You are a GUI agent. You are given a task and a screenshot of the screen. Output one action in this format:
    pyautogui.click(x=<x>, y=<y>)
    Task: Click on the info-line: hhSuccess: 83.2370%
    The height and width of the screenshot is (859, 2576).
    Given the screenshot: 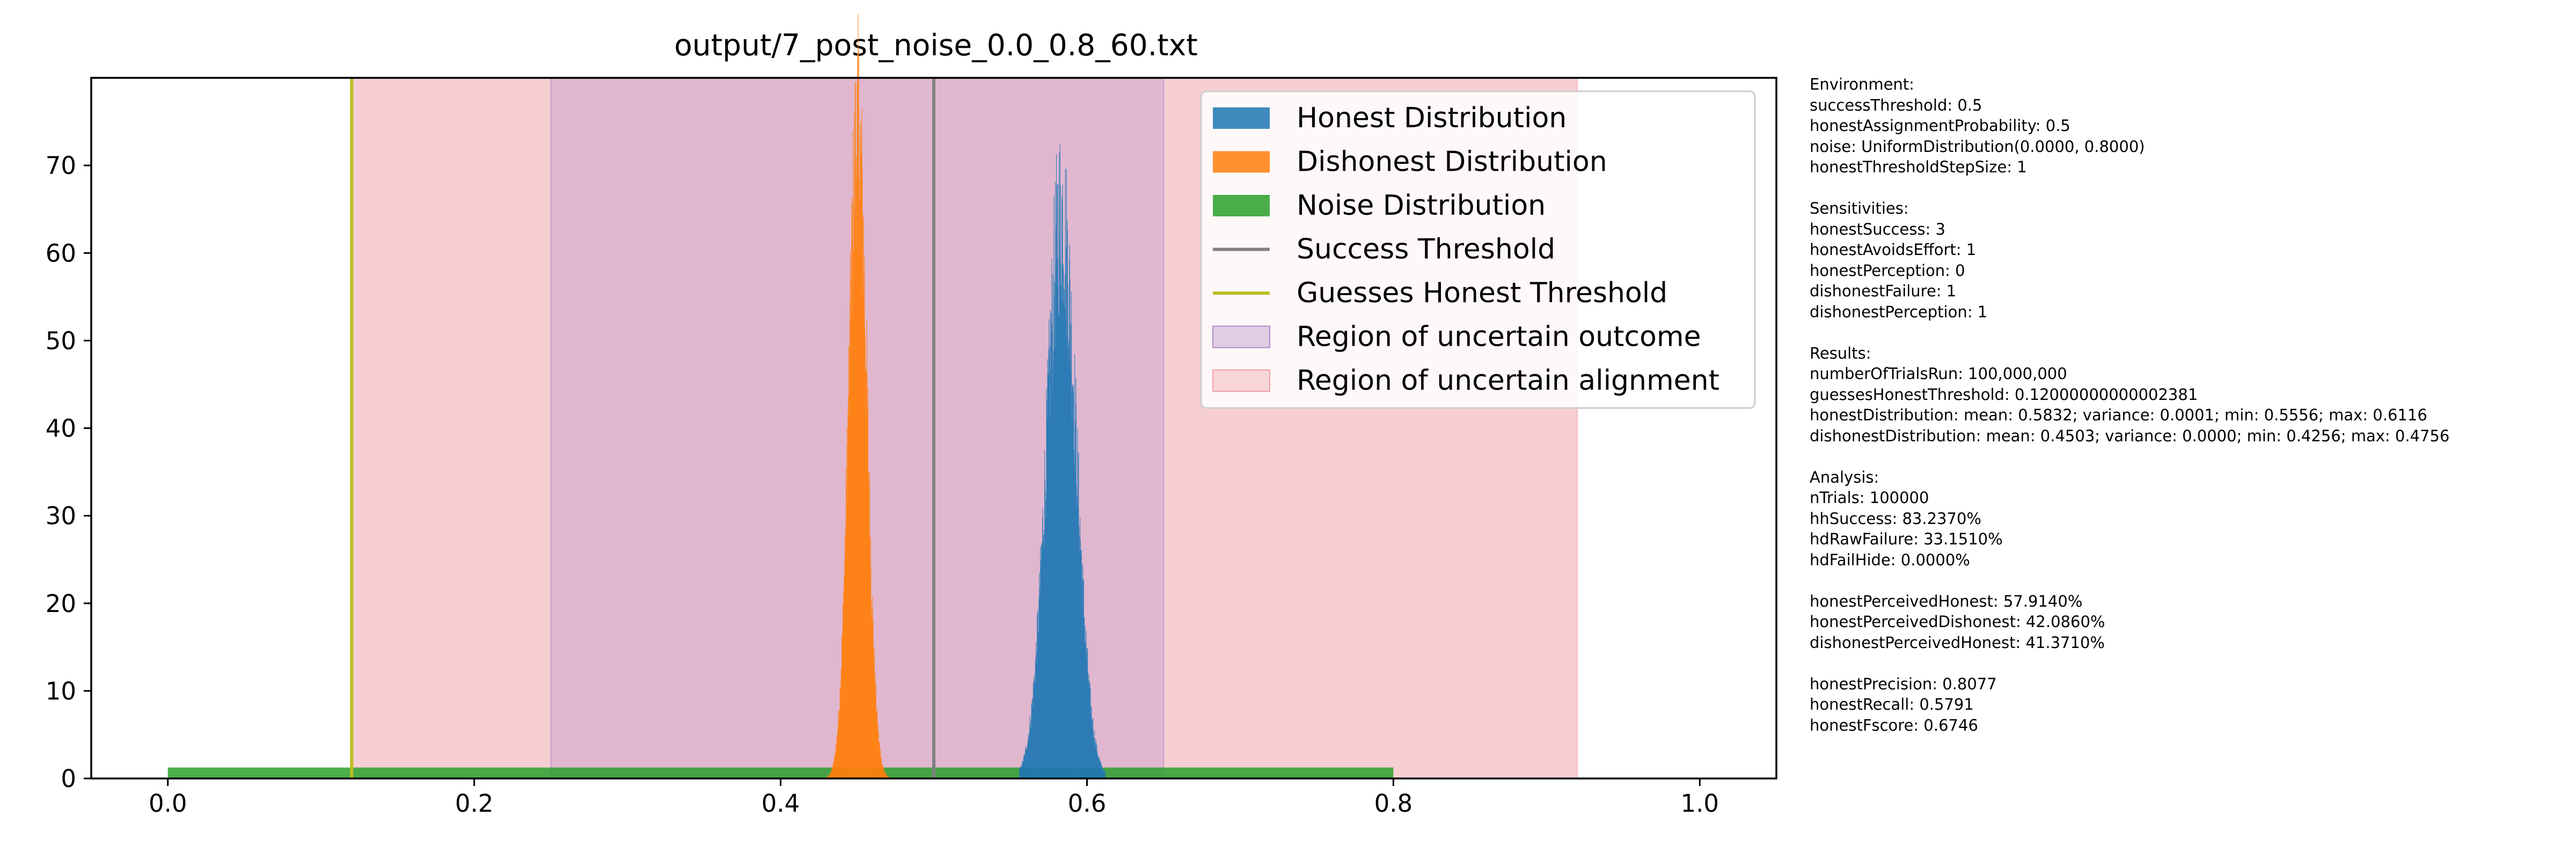 What is the action you would take?
    pyautogui.click(x=1895, y=518)
    